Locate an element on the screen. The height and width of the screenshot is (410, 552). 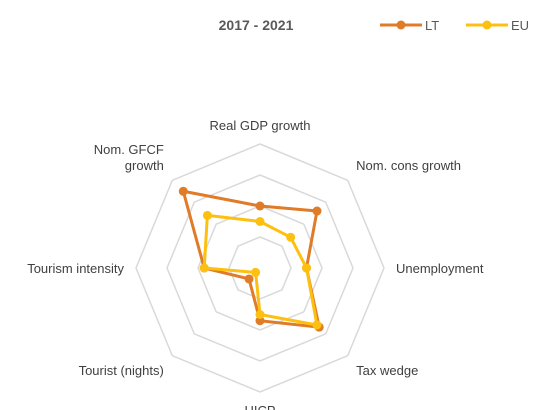
legend-item-lt: LT is located at coordinates (409, 25).